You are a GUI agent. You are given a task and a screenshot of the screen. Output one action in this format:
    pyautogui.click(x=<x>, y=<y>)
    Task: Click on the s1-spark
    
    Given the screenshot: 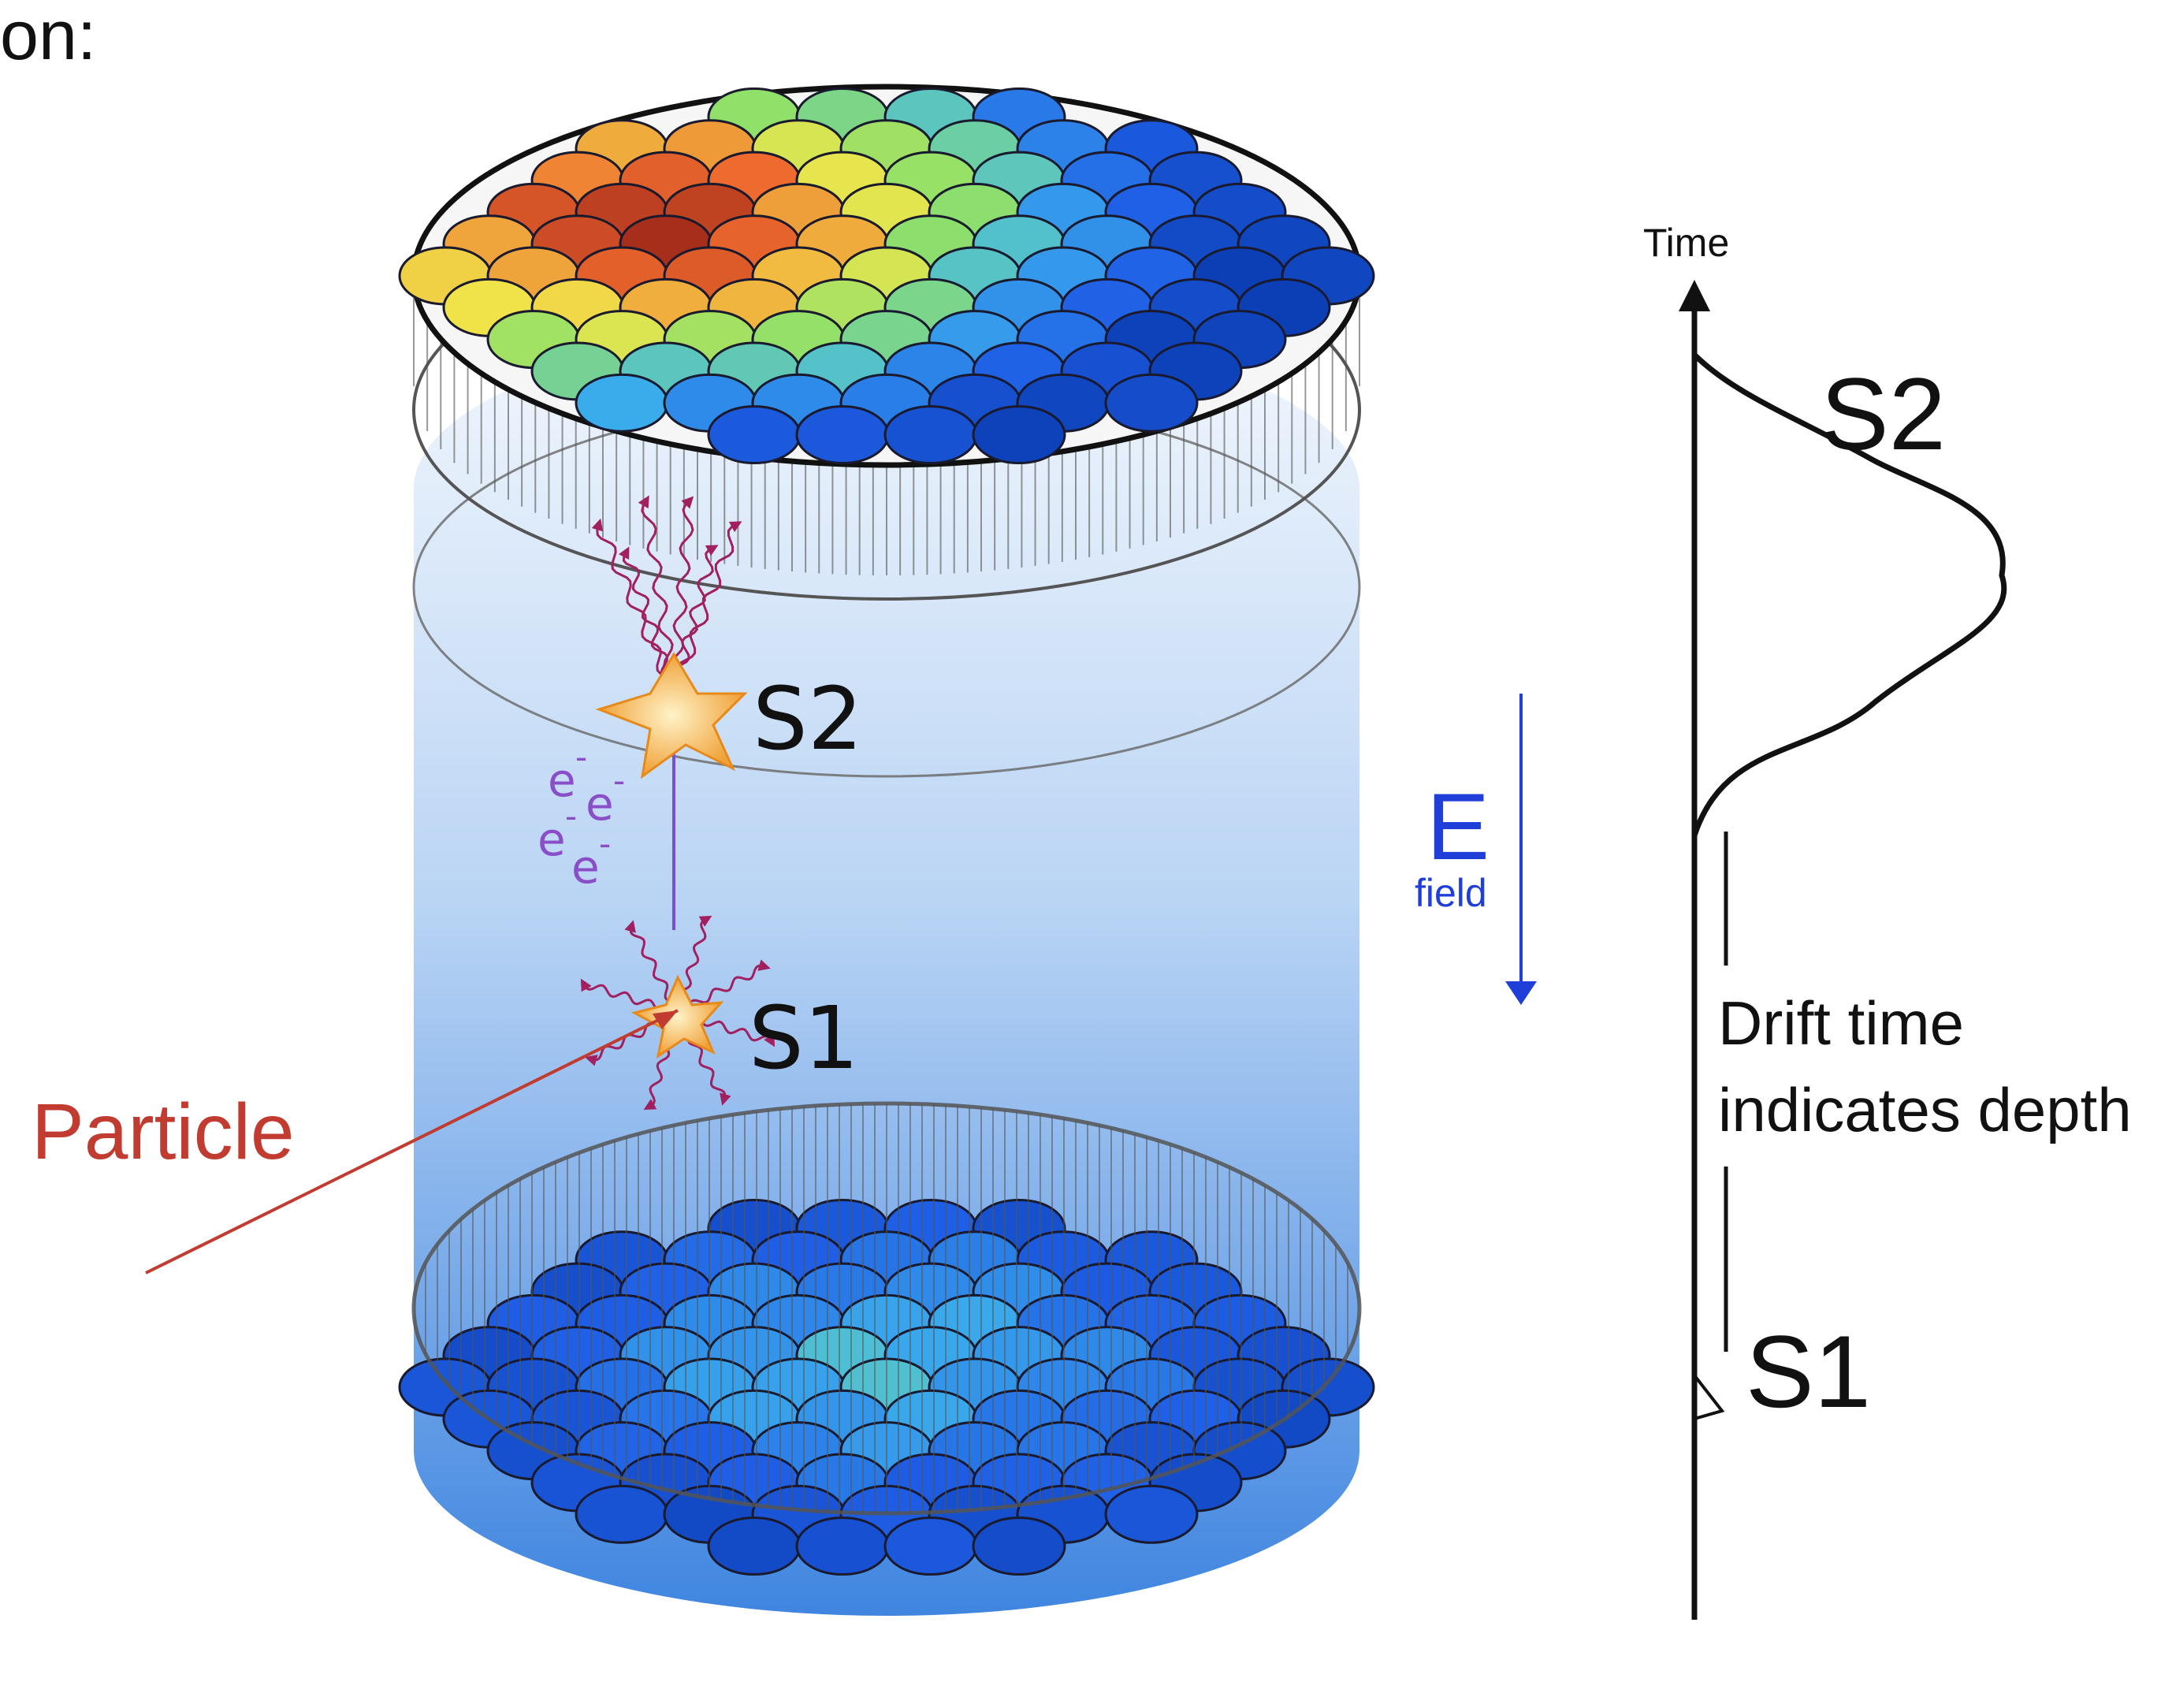 What is the action you would take?
    pyautogui.click(x=677, y=1016)
    